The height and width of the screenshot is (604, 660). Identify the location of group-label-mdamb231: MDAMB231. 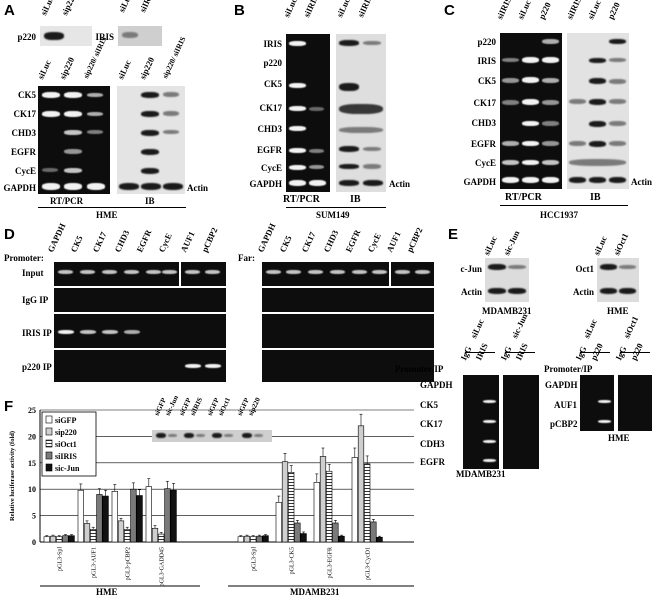
(315, 592).